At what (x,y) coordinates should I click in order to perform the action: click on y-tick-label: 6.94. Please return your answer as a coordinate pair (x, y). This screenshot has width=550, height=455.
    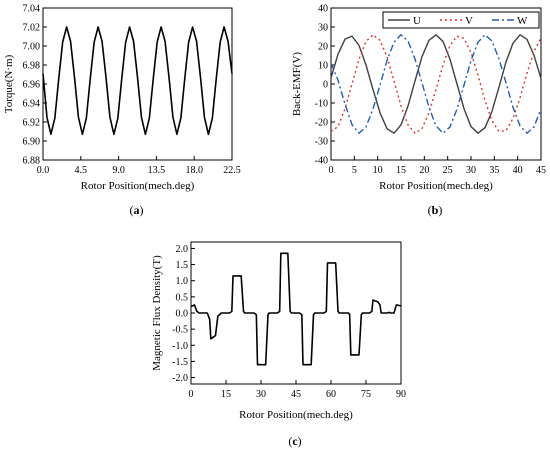
    Looking at the image, I should click on (32, 104).